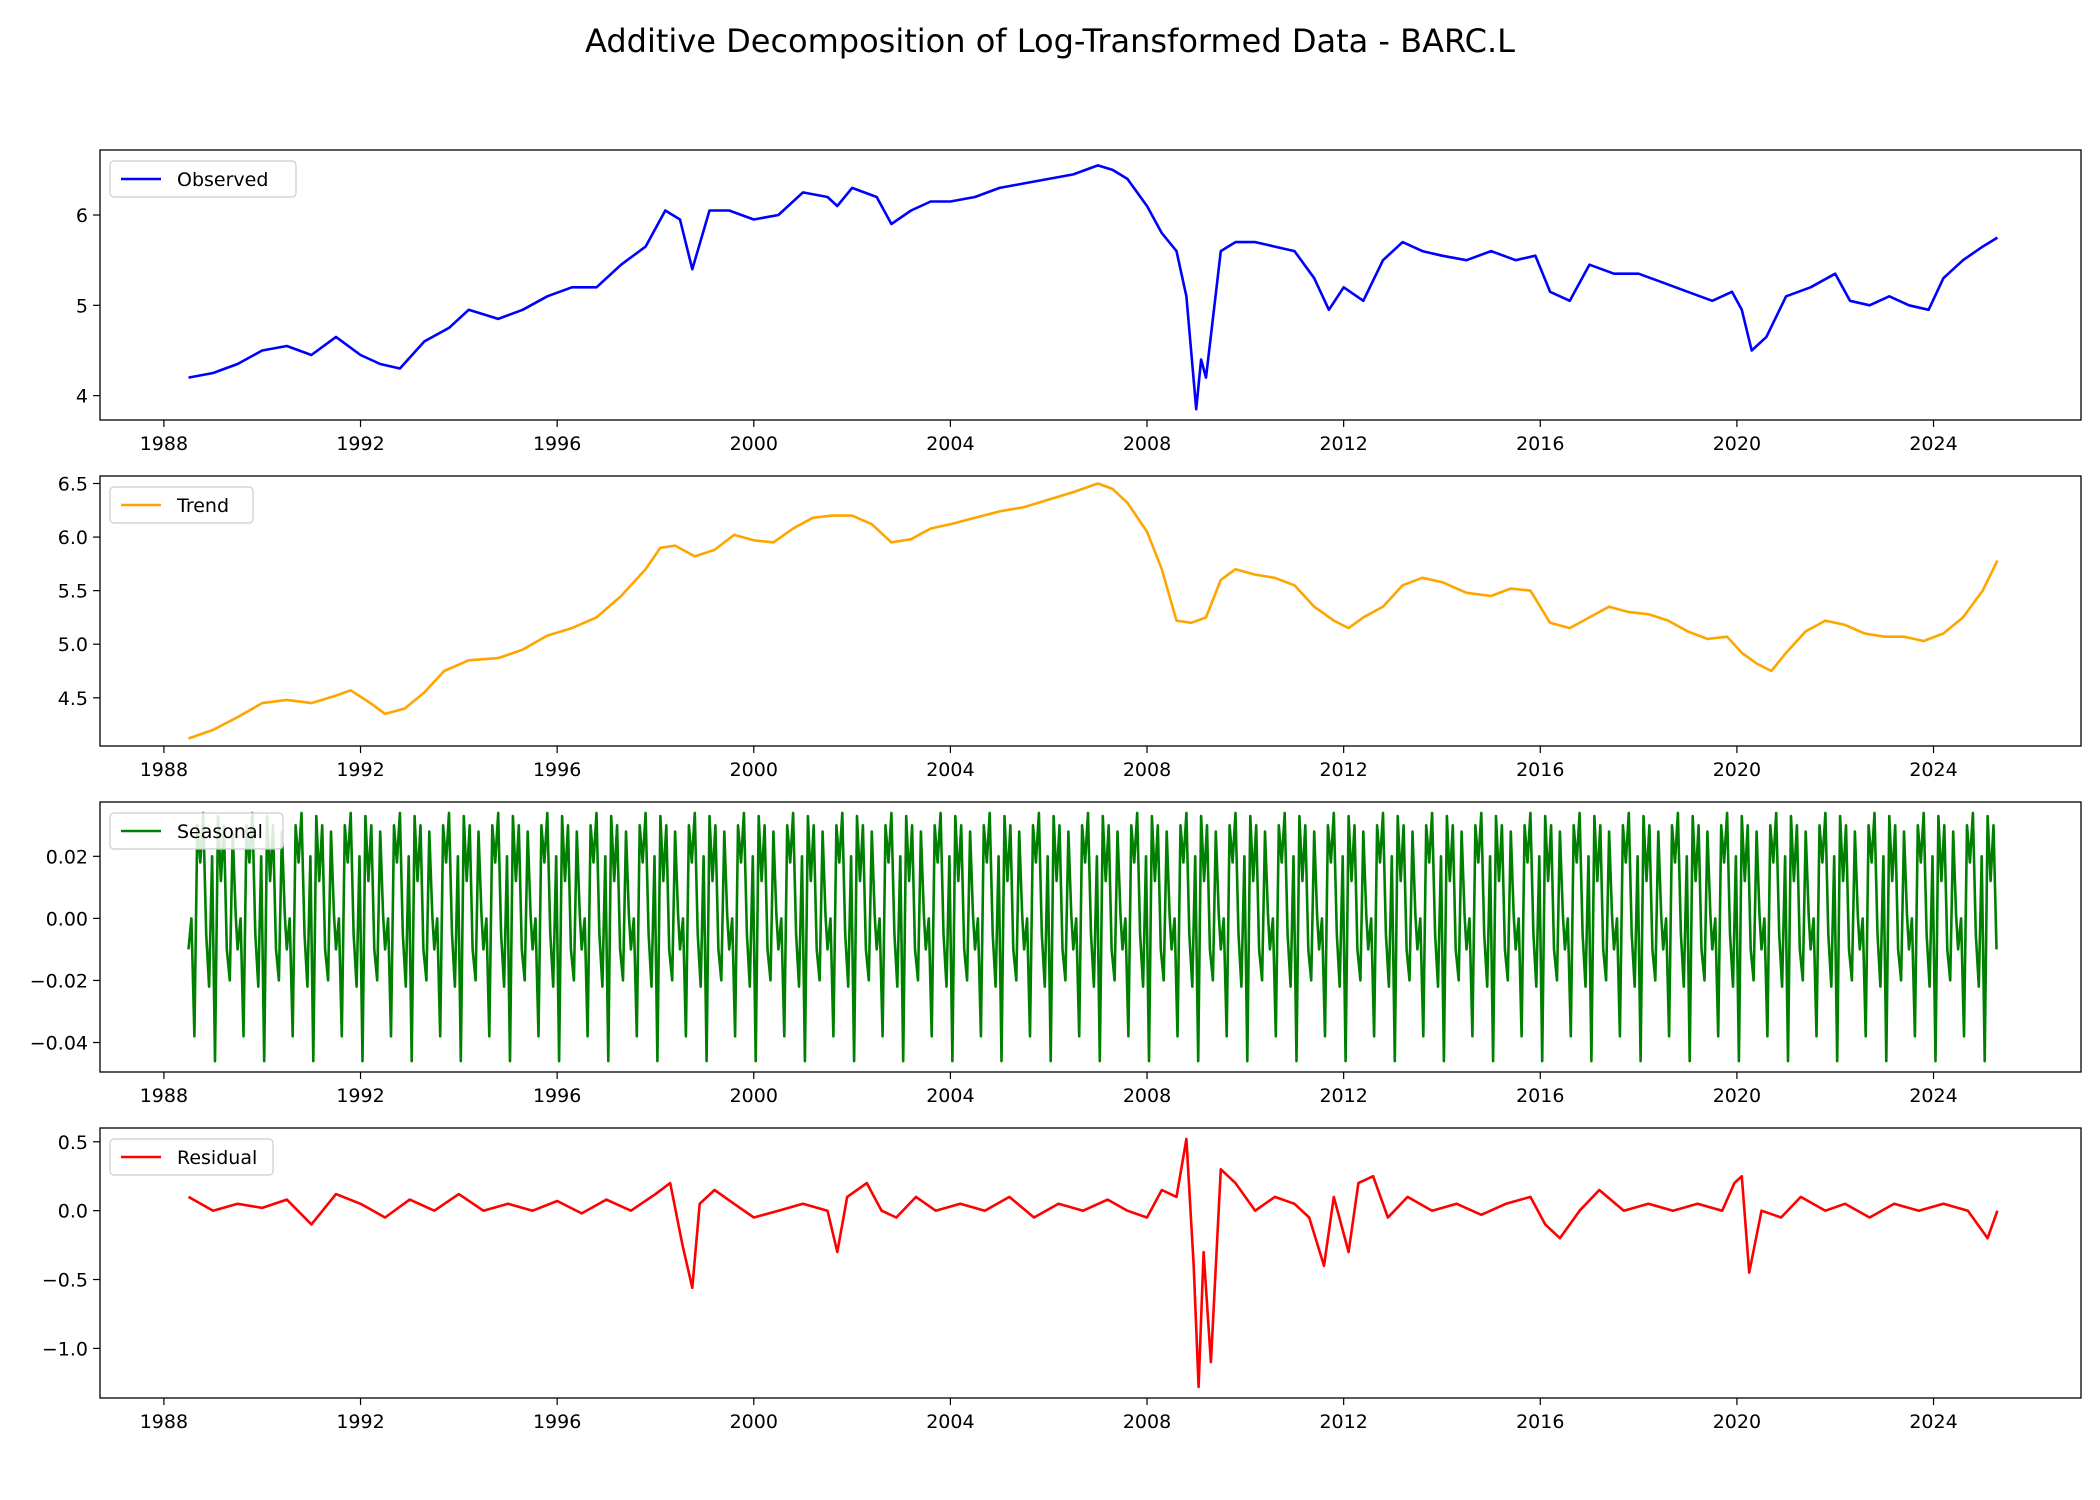 The height and width of the screenshot is (1500, 2100). Describe the element at coordinates (73, 485) in the screenshot. I see `y-tick-label: 6.5` at that location.